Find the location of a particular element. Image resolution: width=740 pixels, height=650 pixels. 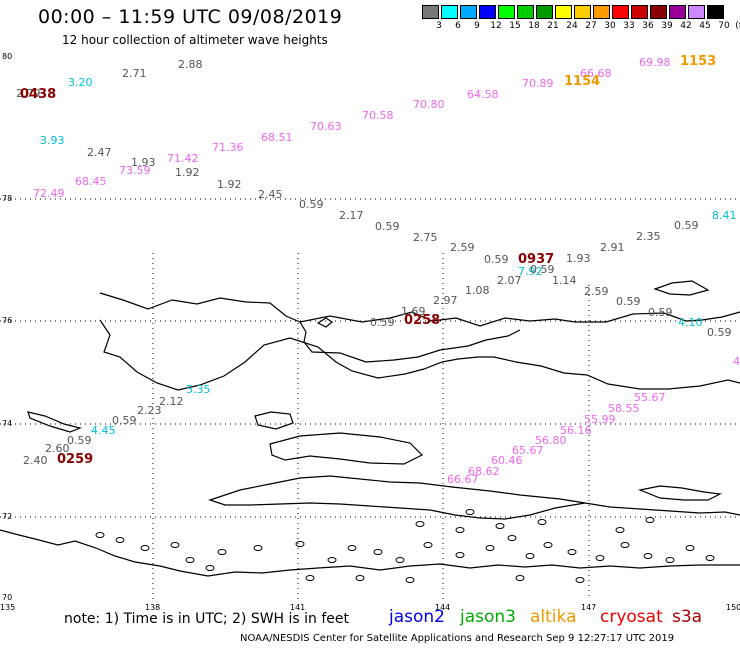

coast-land-loop1 is located at coordinates (419, 355).